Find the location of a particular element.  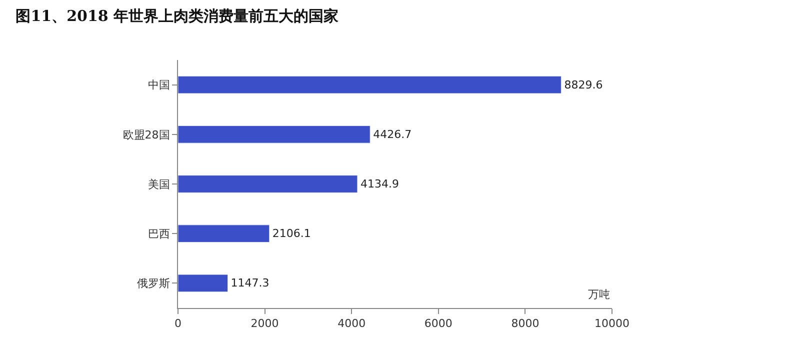

x-tick-label: 10000 is located at coordinates (612, 323).